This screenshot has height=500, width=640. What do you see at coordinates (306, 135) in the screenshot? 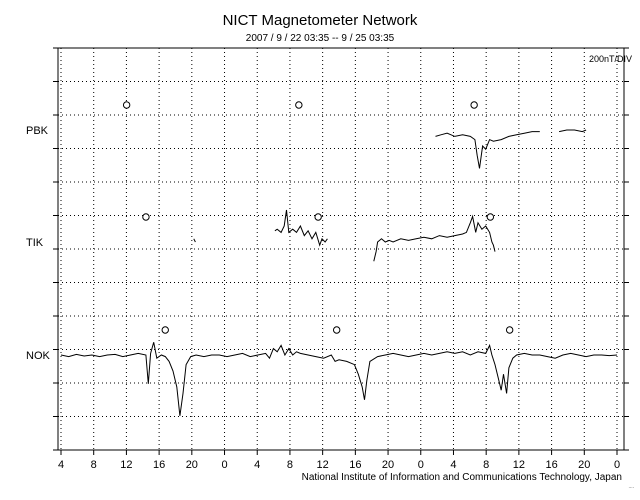
I see `station-pbk: PBK` at bounding box center [306, 135].